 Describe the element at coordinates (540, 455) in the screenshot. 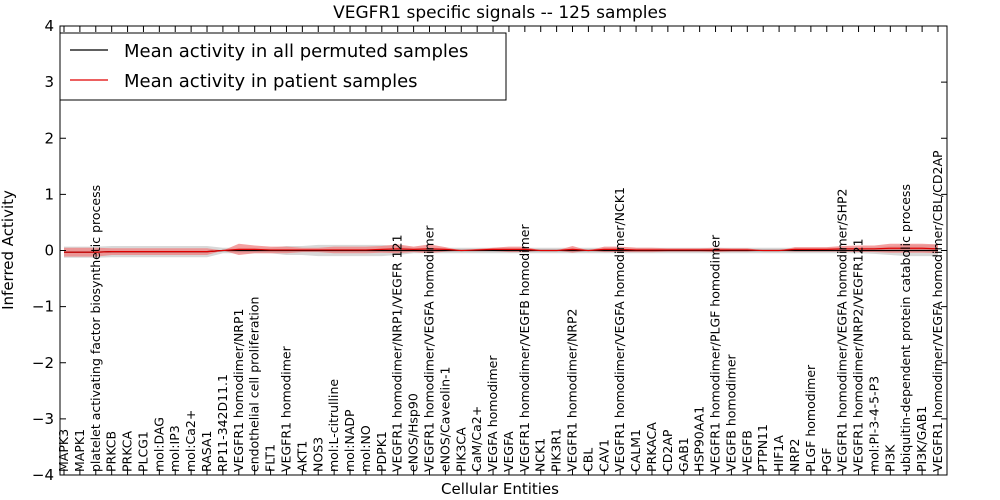

I see `x-tick-label: NCK1` at that location.